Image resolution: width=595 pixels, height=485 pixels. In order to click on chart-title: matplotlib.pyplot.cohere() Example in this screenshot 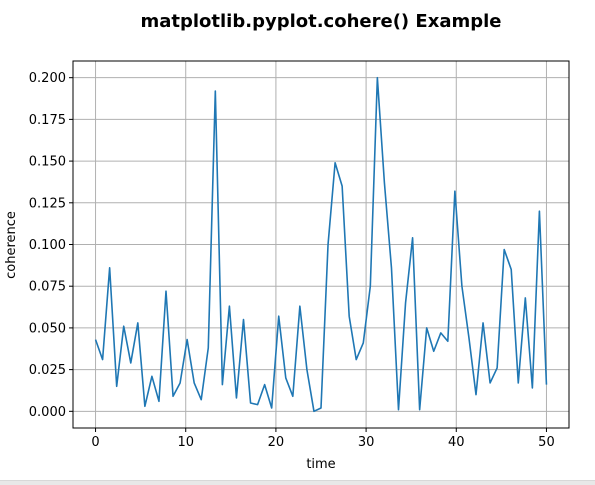, I will do `click(320, 21)`.